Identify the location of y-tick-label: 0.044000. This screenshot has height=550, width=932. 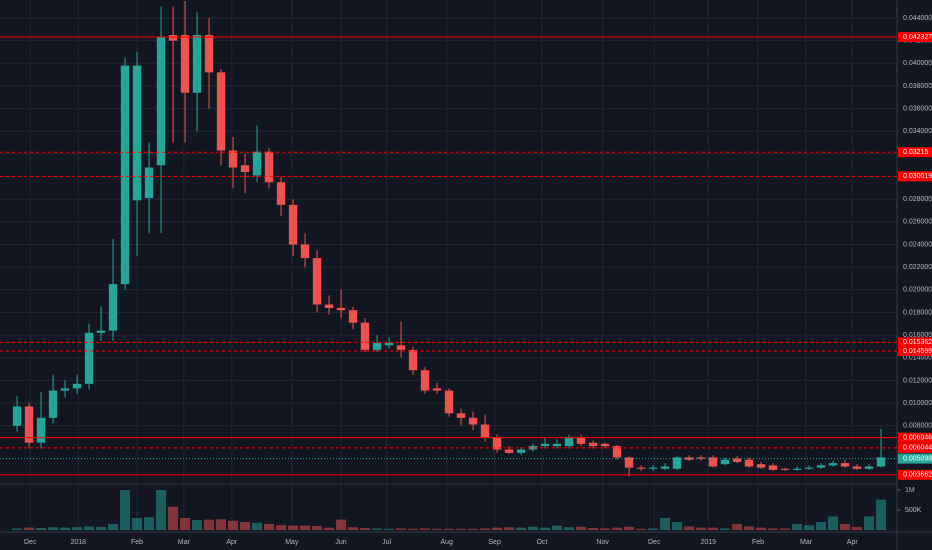
(917, 18).